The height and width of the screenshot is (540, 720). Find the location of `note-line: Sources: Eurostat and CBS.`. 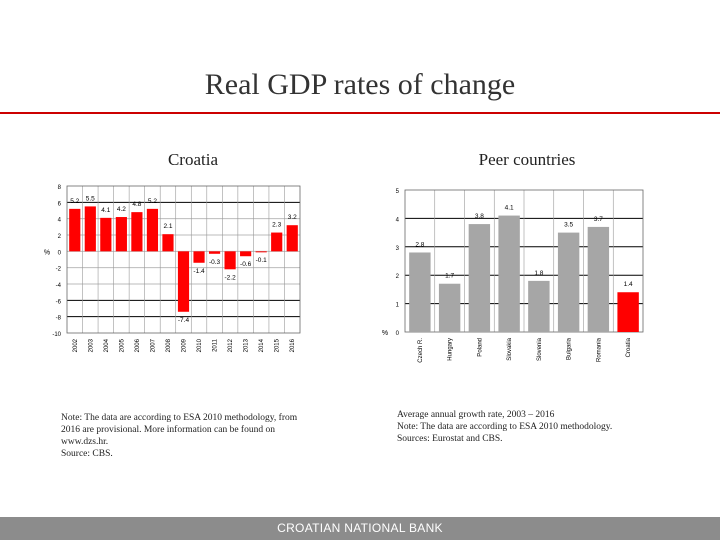

note-line: Sources: Eurostat and CBS. is located at coordinates (450, 439).